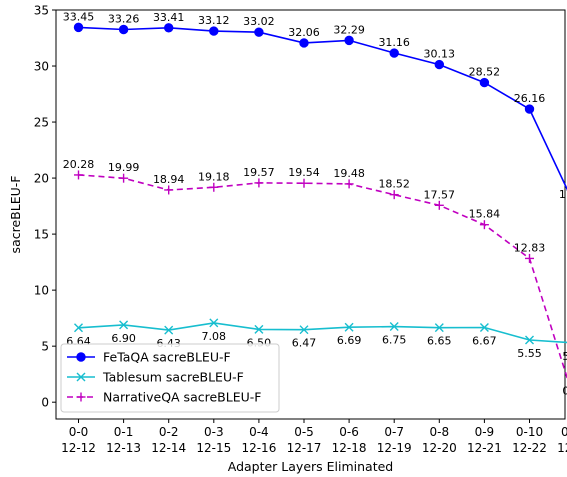 This screenshot has height=477, width=567. I want to click on data-label: 6.47, so click(304, 343).